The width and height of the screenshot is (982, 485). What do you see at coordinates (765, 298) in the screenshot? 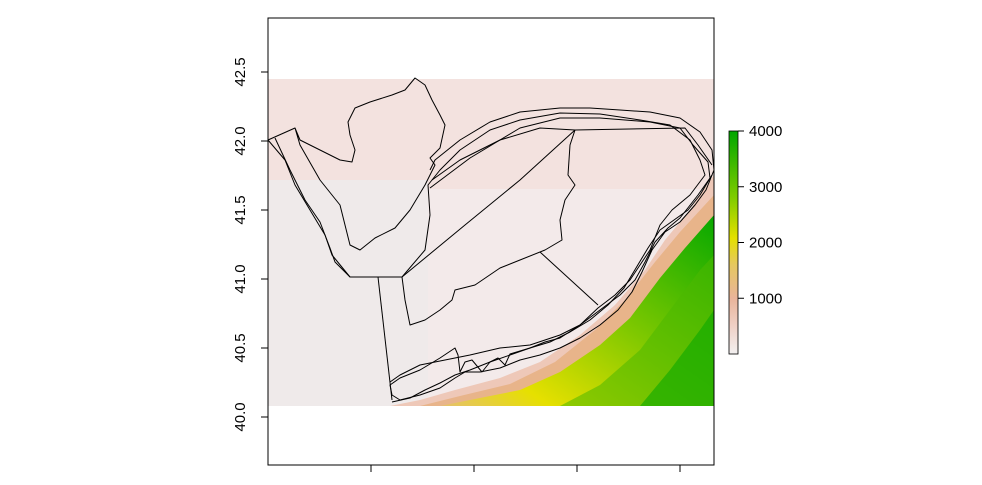
I see `legend-label: 1000` at bounding box center [765, 298].